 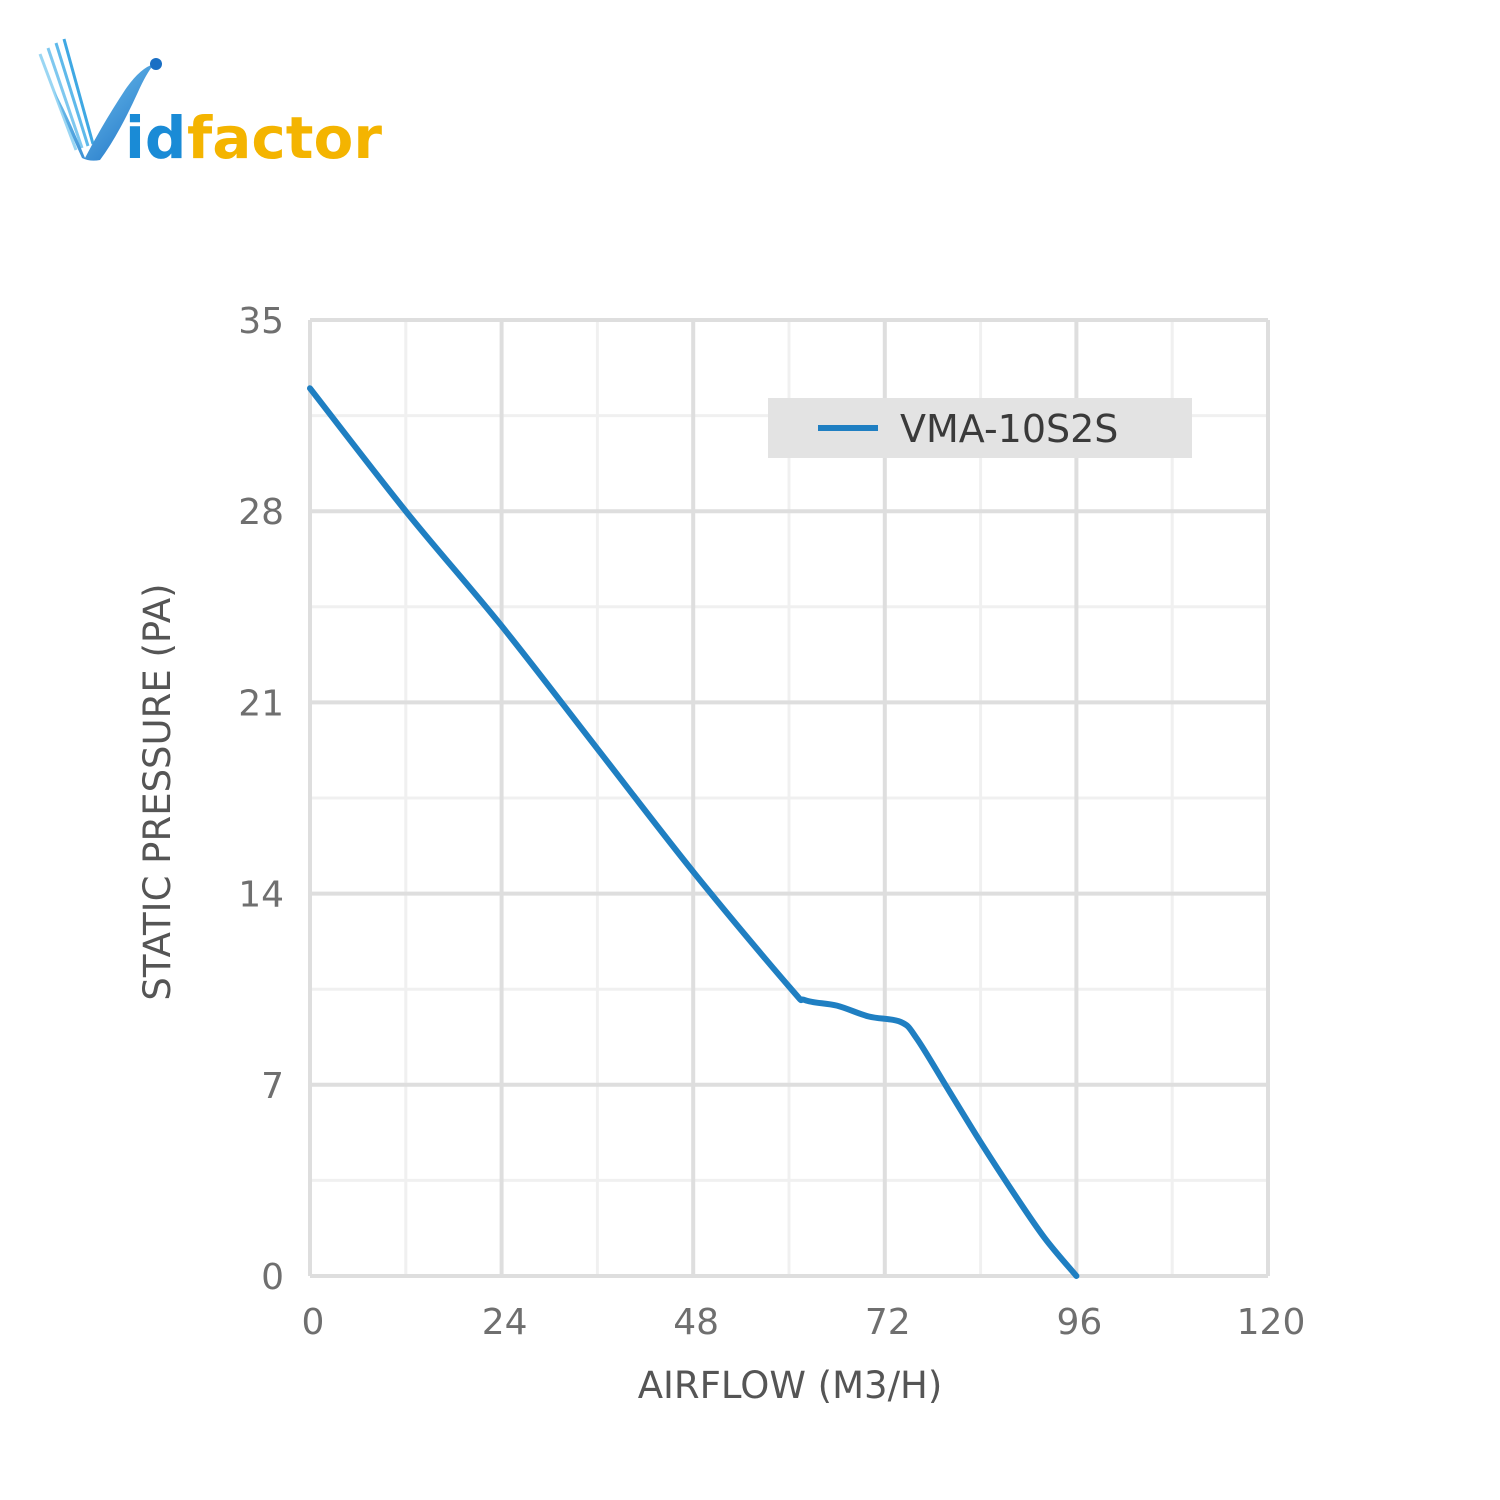 What do you see at coordinates (272, 1086) in the screenshot?
I see `y-tick-label: 7` at bounding box center [272, 1086].